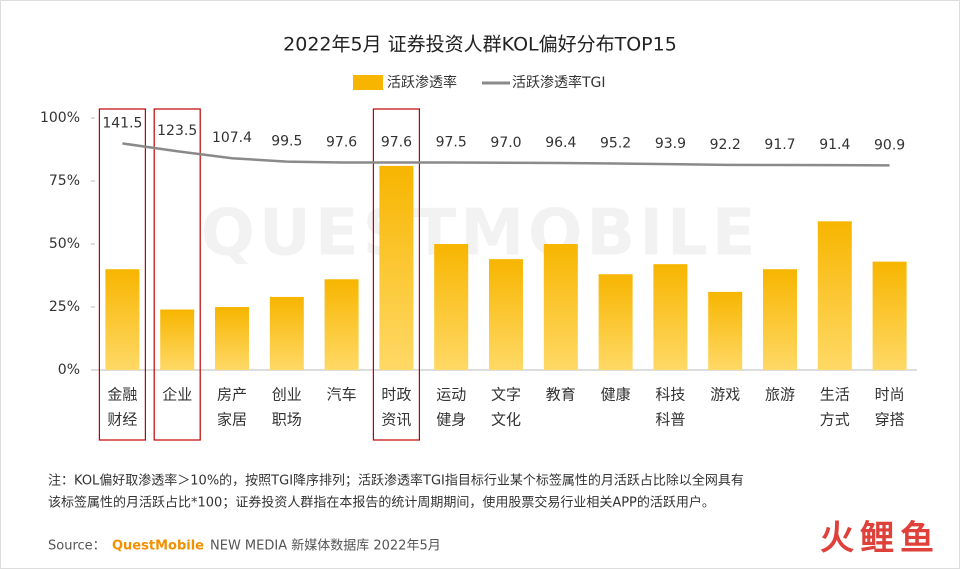  Describe the element at coordinates (77, 546) in the screenshot. I see `source-label: Source：` at that location.